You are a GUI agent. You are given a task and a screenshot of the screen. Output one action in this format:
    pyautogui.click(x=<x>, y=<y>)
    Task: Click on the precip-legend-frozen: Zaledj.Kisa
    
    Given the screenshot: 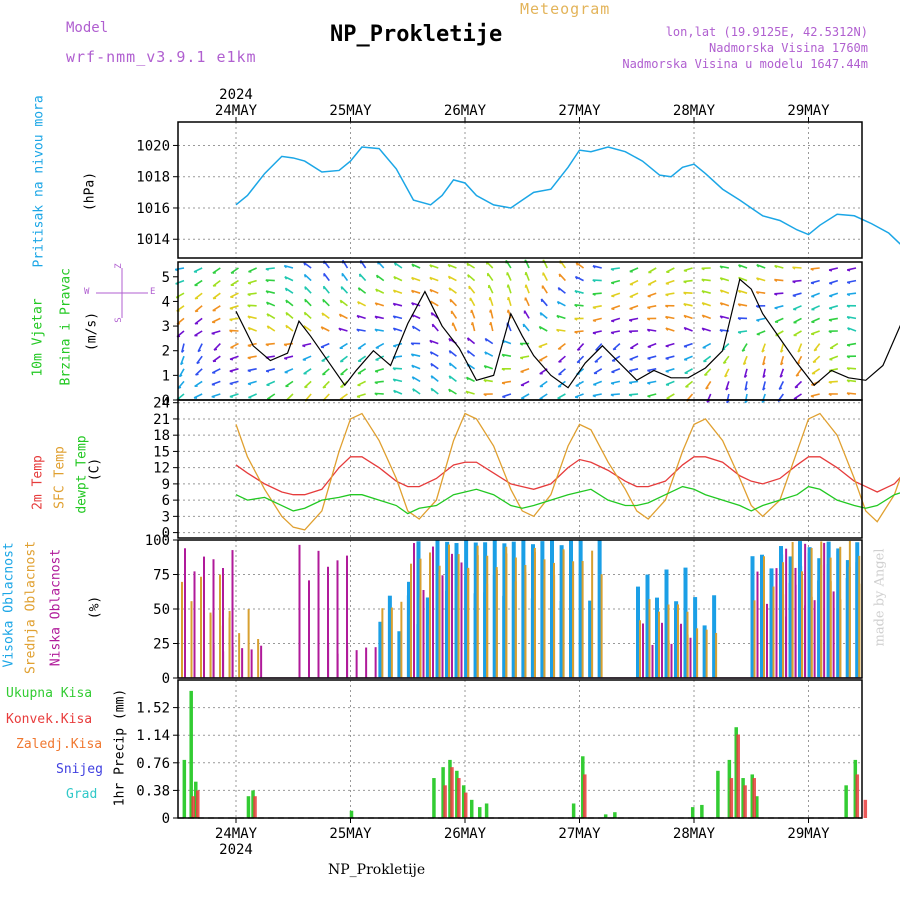 What is the action you would take?
    pyautogui.click(x=59, y=744)
    